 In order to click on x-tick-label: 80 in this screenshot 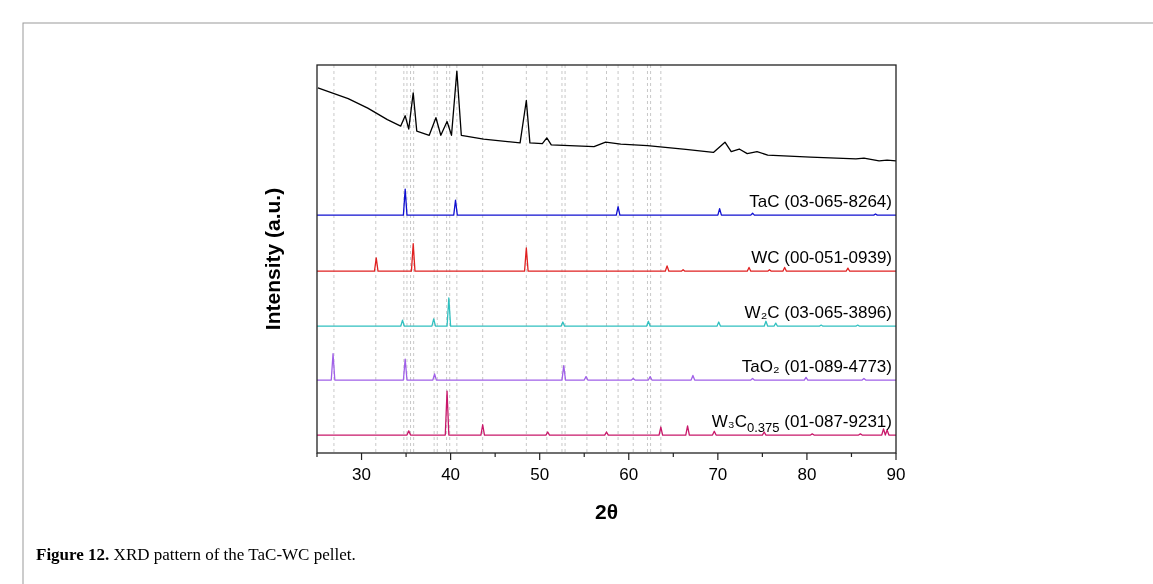, I will do `click(807, 474)`.